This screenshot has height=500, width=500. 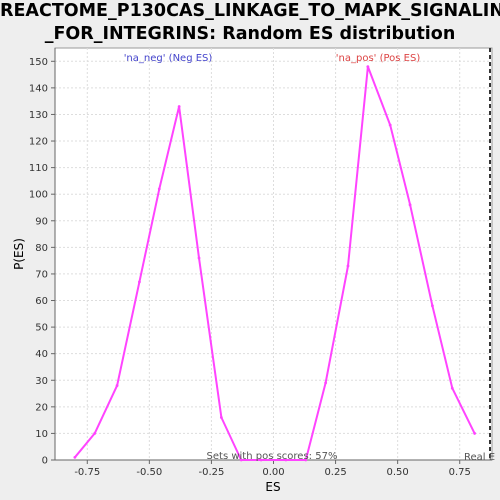 What do you see at coordinates (38, 168) in the screenshot?
I see `y-tick-label: 110` at bounding box center [38, 168].